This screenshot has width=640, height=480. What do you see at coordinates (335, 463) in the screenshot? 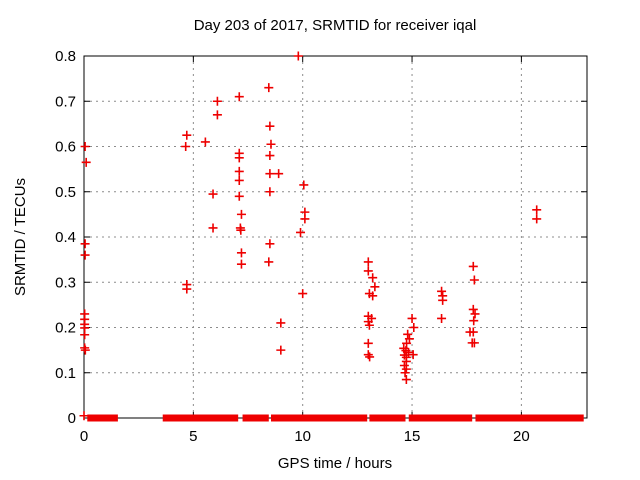
I see `x-axis-label: GPS time / hours` at bounding box center [335, 463].